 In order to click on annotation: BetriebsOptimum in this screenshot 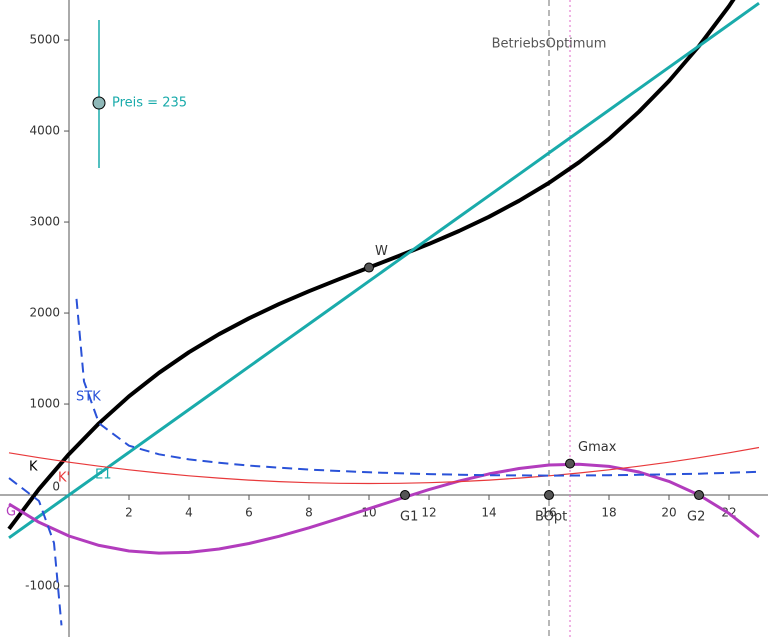, I will do `click(549, 44)`.